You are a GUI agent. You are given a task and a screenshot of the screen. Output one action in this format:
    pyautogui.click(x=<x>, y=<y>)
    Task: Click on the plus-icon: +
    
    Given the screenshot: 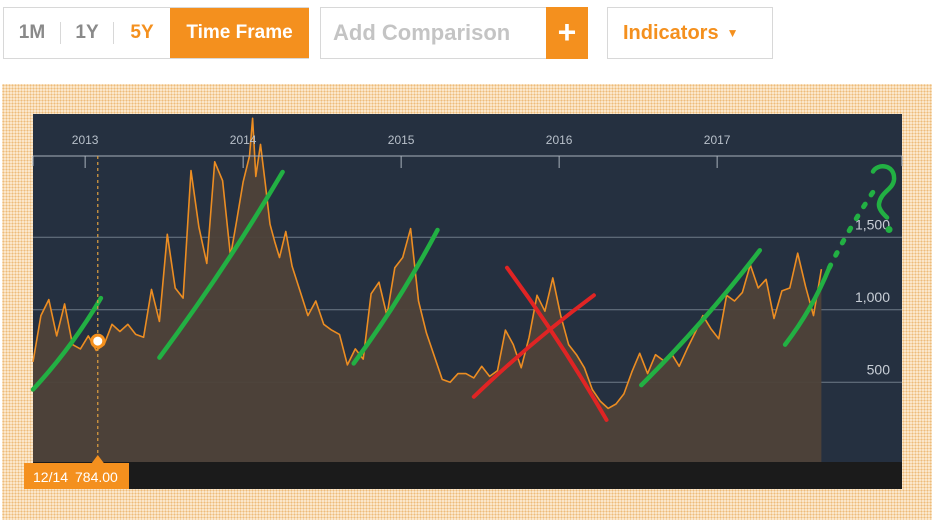 What is the action you would take?
    pyautogui.click(x=567, y=32)
    